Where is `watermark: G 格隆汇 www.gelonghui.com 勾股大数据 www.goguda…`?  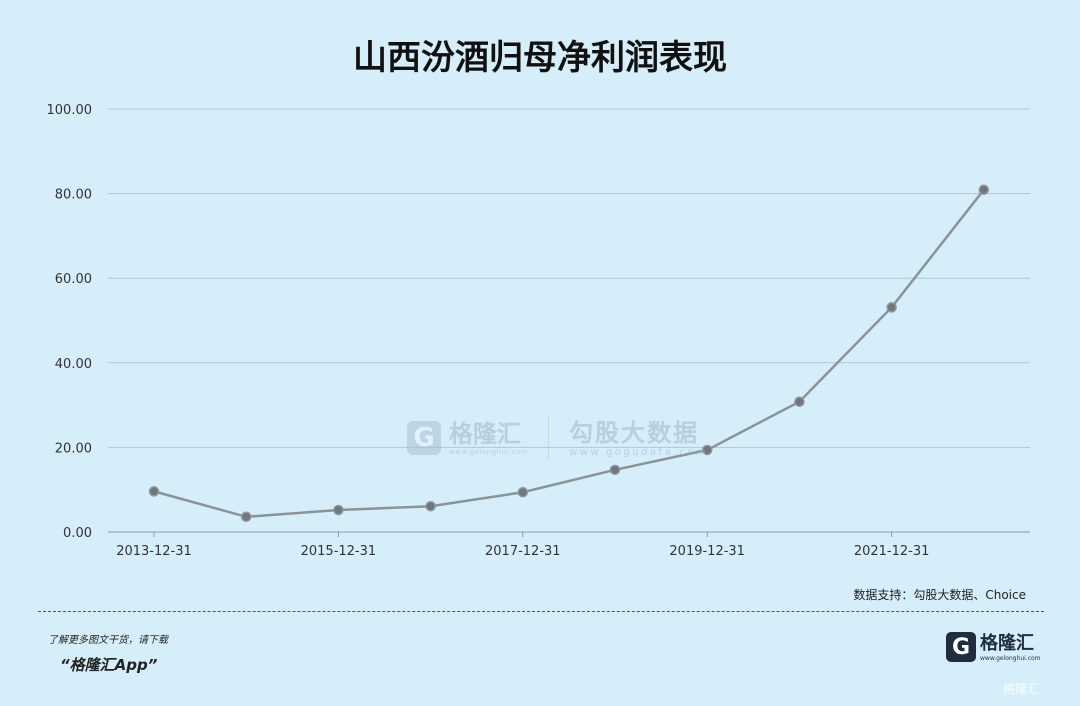 watermark: G 格隆汇 www.gelonghui.com 勾股大数据 www.goguda… is located at coordinates (557, 438).